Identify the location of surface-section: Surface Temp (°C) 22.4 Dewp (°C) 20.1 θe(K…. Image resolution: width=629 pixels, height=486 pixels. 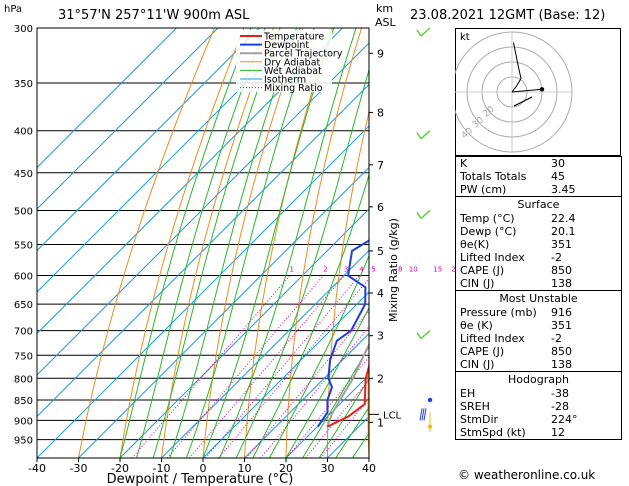
(538, 243).